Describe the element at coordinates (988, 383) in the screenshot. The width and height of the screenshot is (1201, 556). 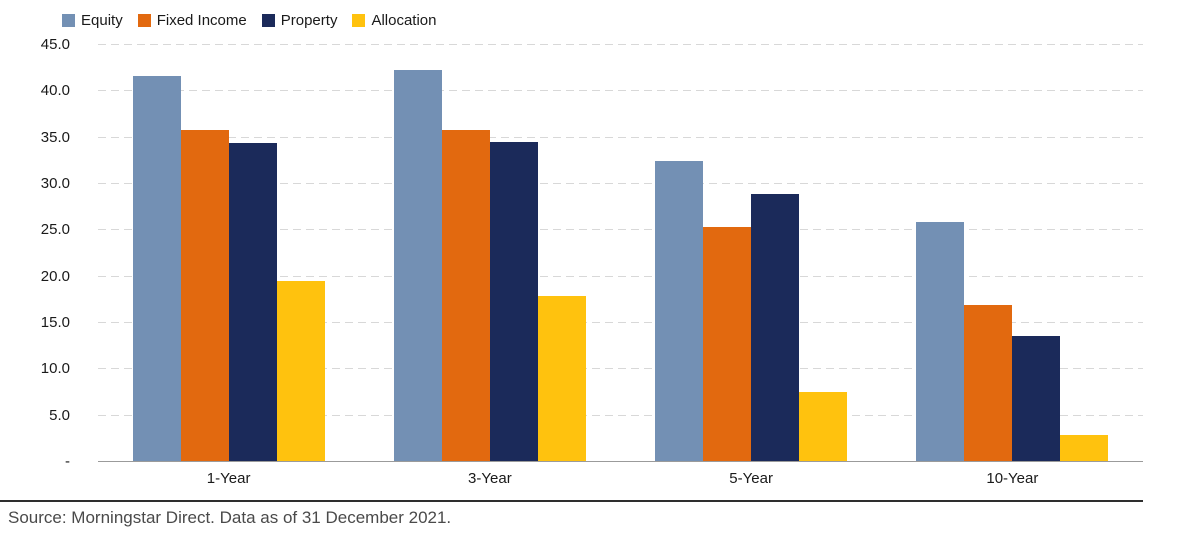
I see `bar-fixed-income-10-year` at that location.